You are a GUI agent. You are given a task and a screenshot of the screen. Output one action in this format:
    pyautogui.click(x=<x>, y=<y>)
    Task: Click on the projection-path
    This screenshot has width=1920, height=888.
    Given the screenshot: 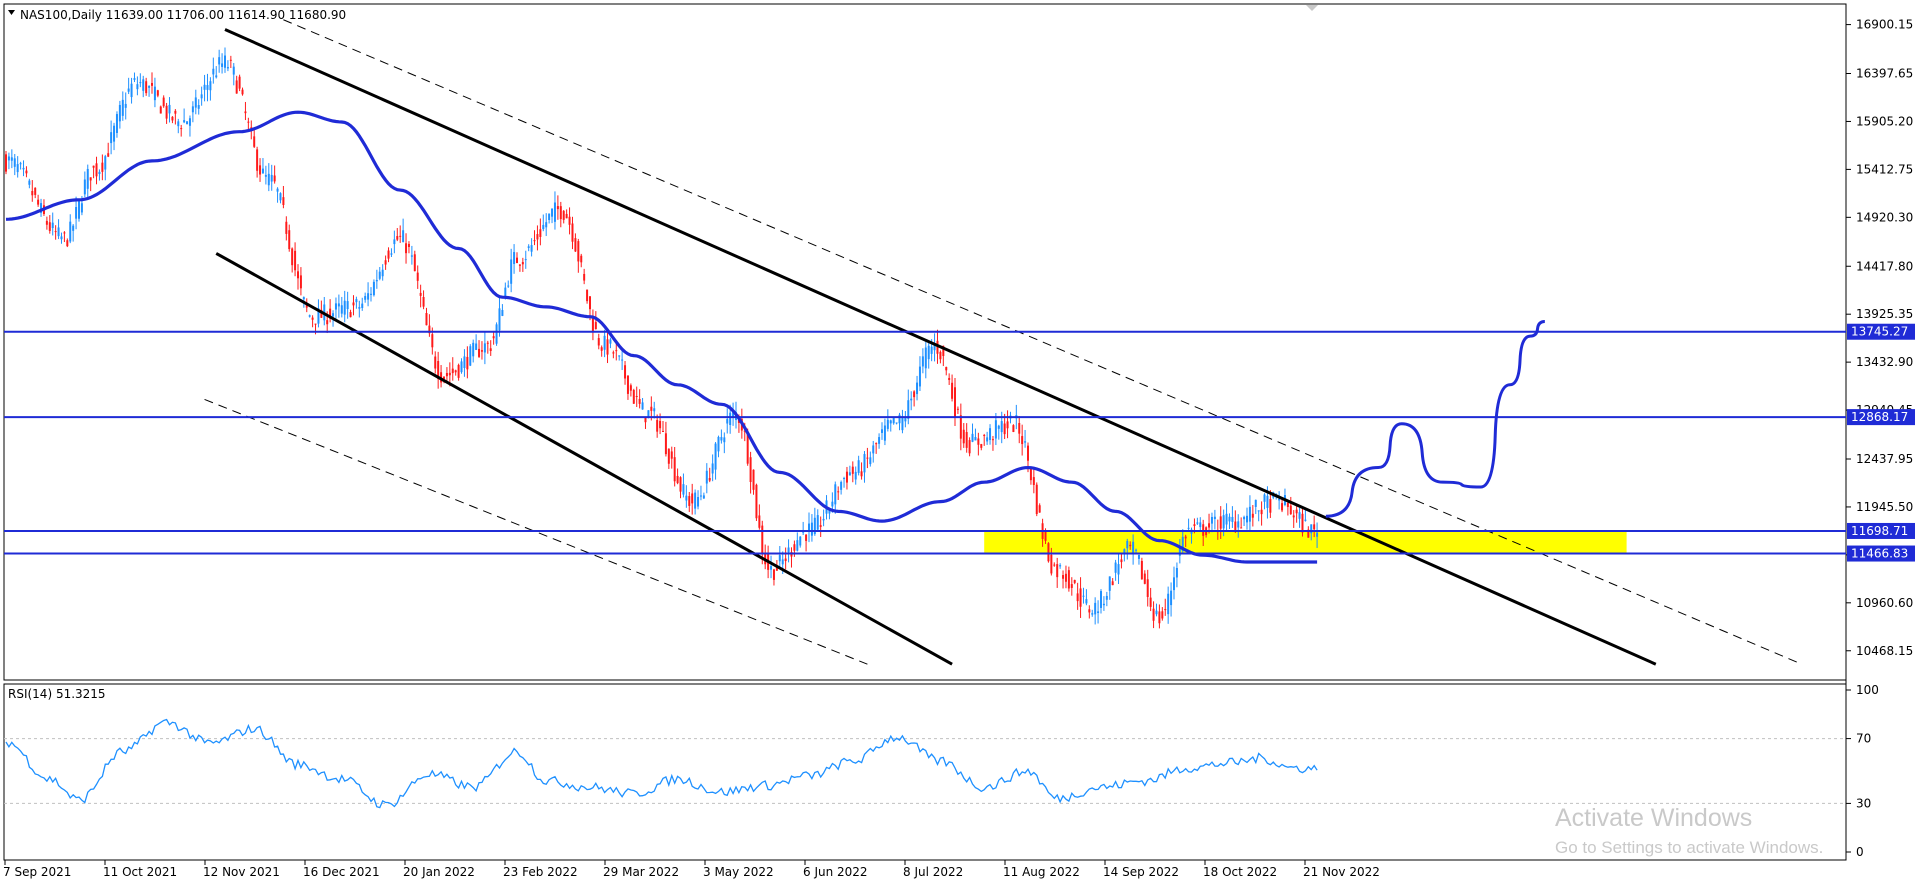 What is the action you would take?
    pyautogui.click(x=1435, y=419)
    